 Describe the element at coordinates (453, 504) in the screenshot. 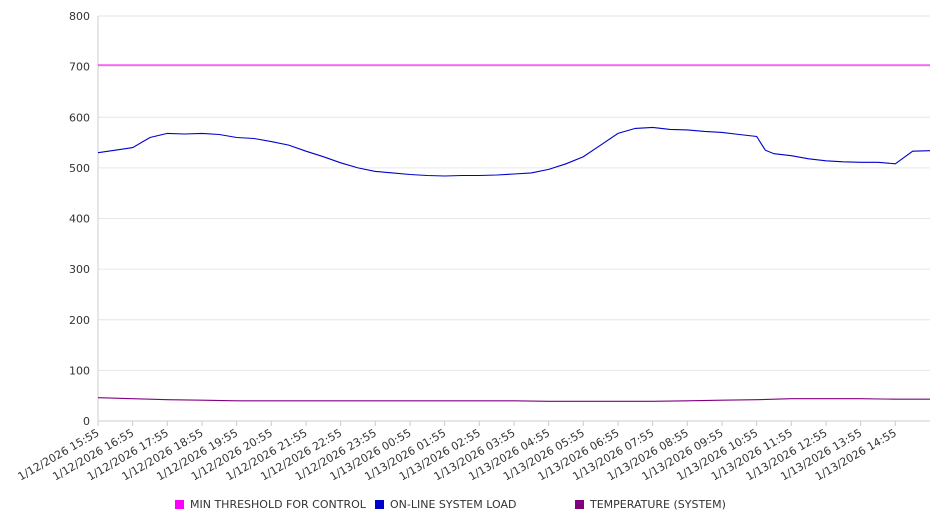

I see `legend-label: ON-LINE SYSTEM LOAD` at that location.